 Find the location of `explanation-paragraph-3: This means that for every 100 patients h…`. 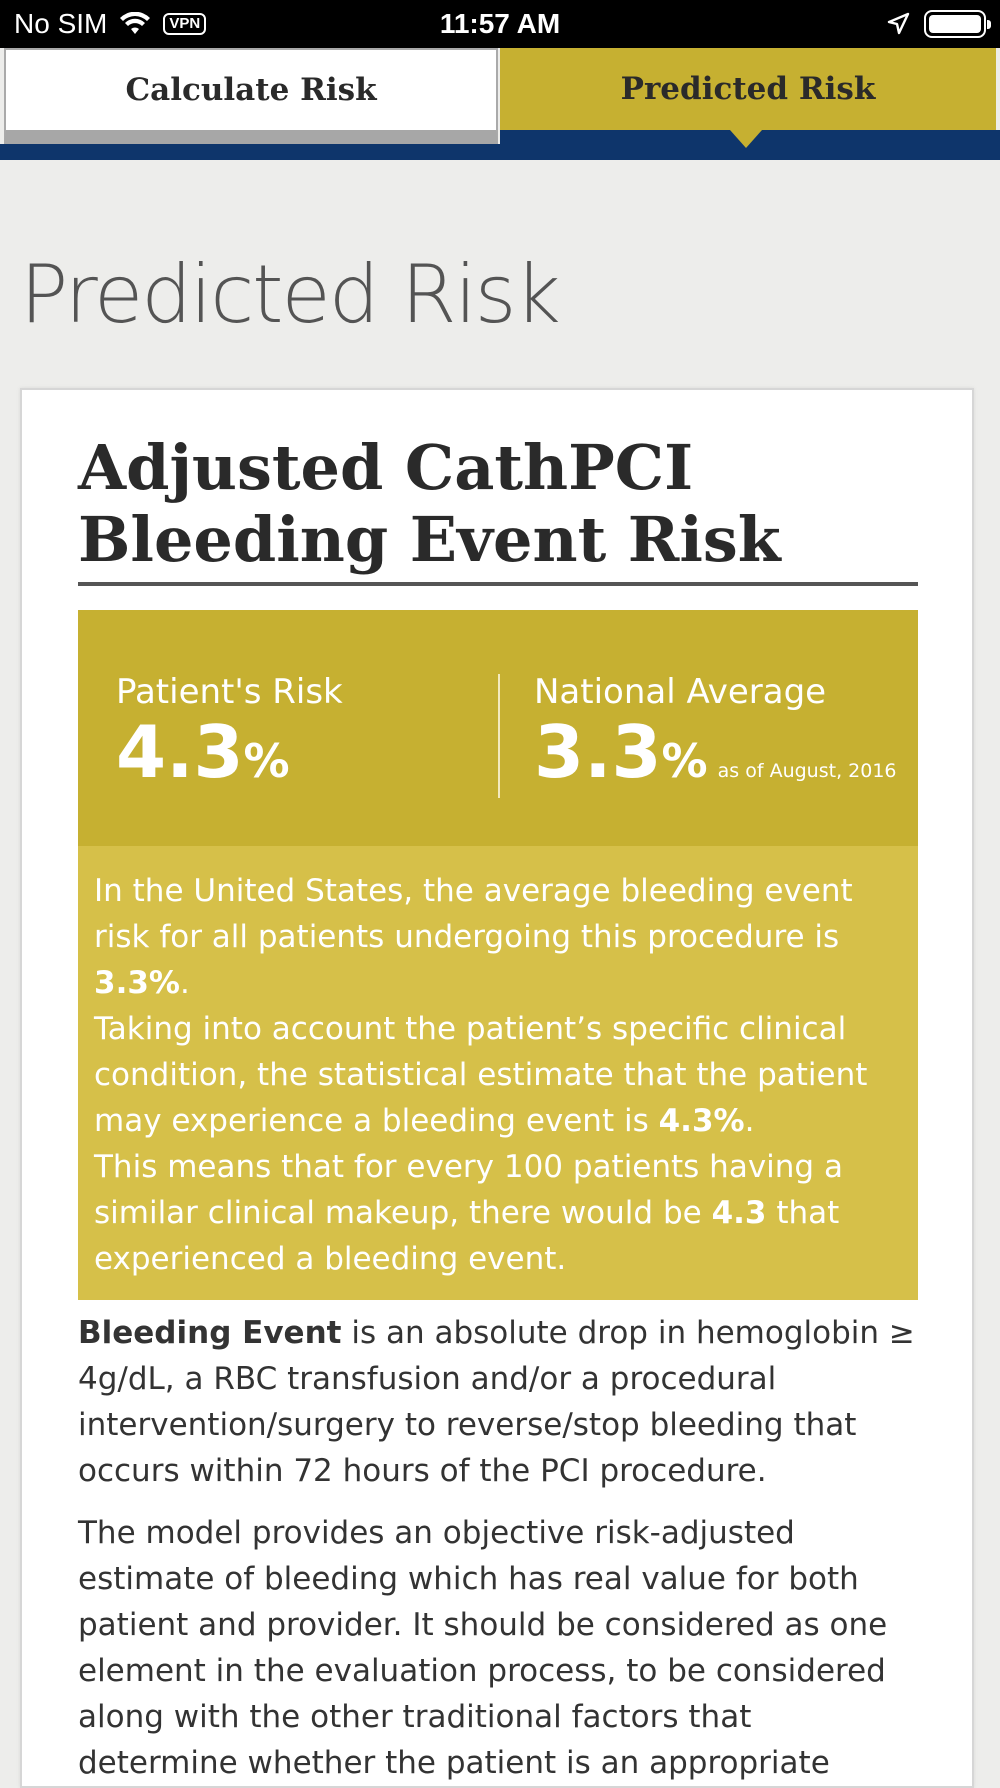

explanation-paragraph-3: This means that for every 100 patients h… is located at coordinates (468, 1213).